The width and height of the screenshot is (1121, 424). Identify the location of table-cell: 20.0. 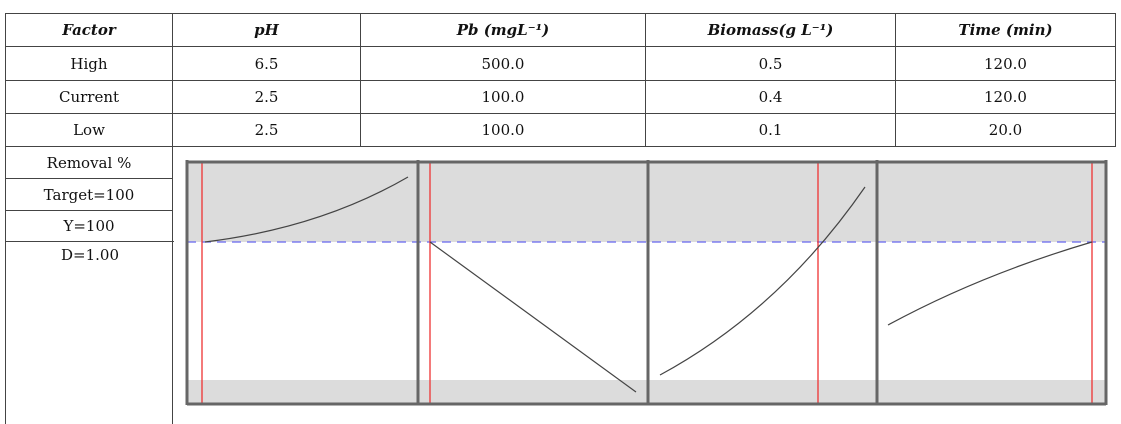
(1005, 130).